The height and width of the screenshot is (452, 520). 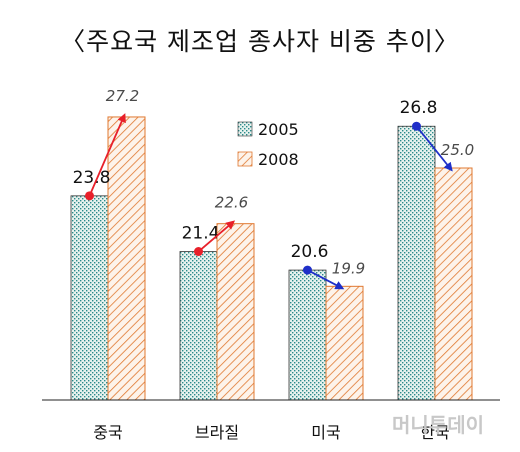 What do you see at coordinates (122, 96) in the screenshot?
I see `value-label-2008-0: 27.2` at bounding box center [122, 96].